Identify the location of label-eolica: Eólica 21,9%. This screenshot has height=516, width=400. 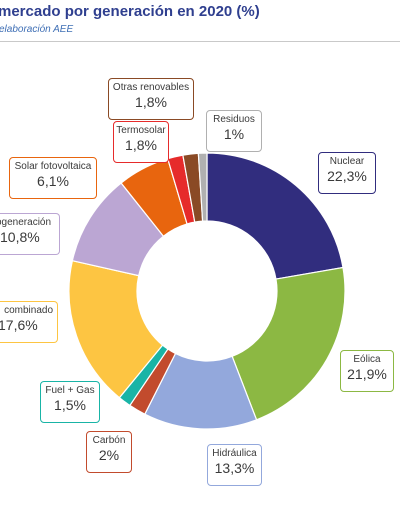
(367, 371).